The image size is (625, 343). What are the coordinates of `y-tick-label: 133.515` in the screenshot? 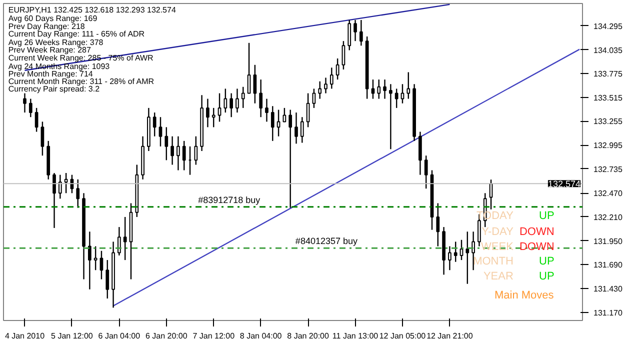 It's located at (608, 97).